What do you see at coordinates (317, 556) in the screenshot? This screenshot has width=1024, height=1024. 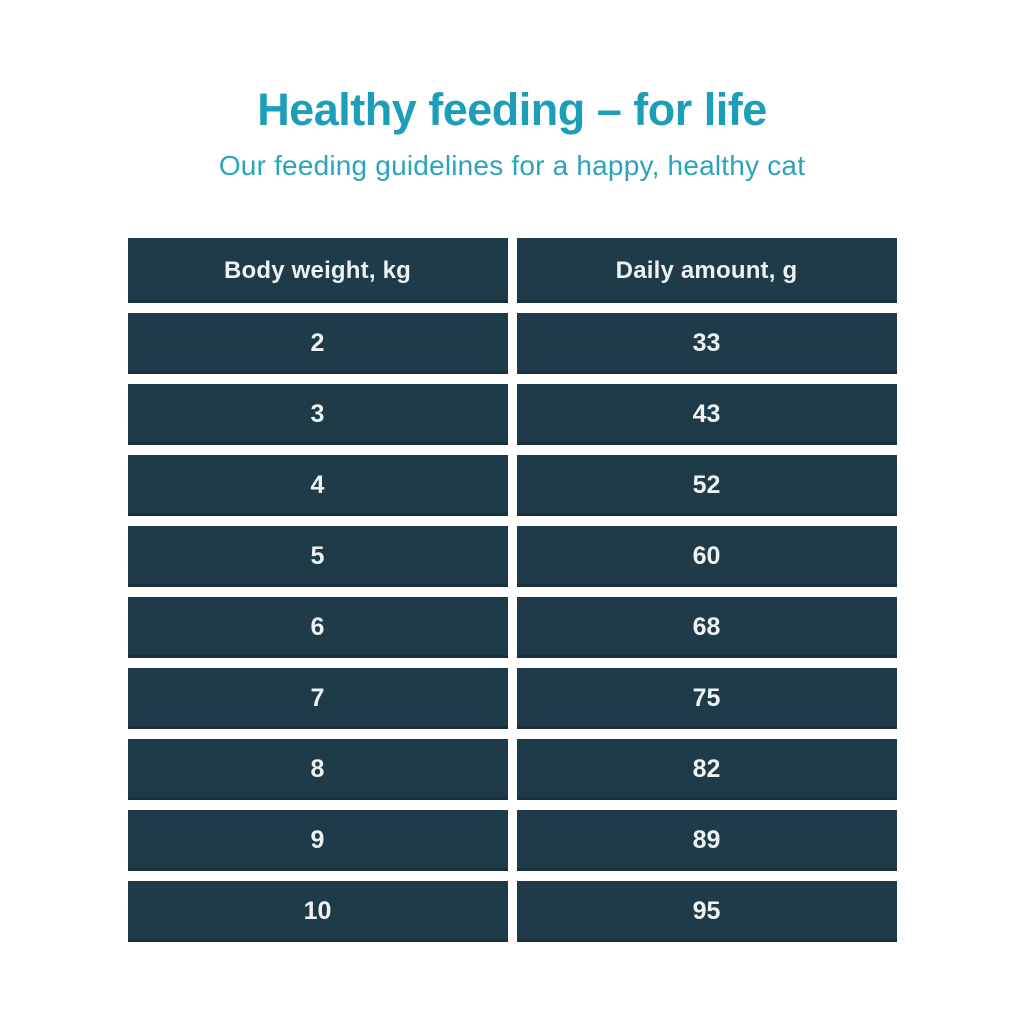 I see `body-weight-cell: 5` at bounding box center [317, 556].